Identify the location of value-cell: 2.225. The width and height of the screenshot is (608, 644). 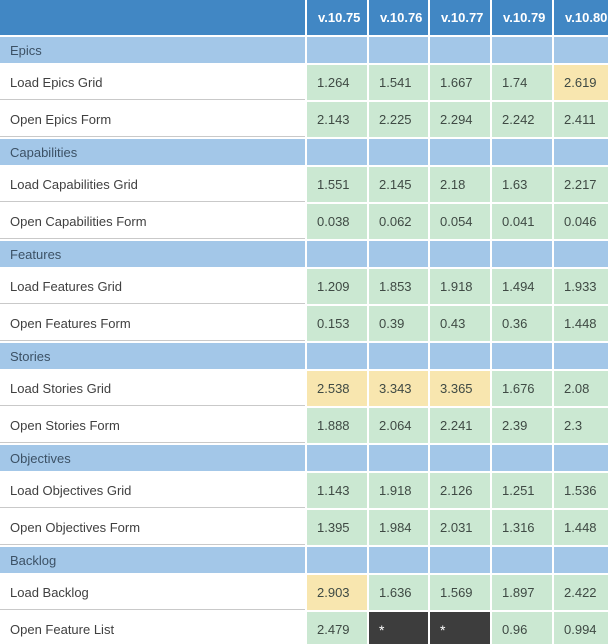
(398, 119).